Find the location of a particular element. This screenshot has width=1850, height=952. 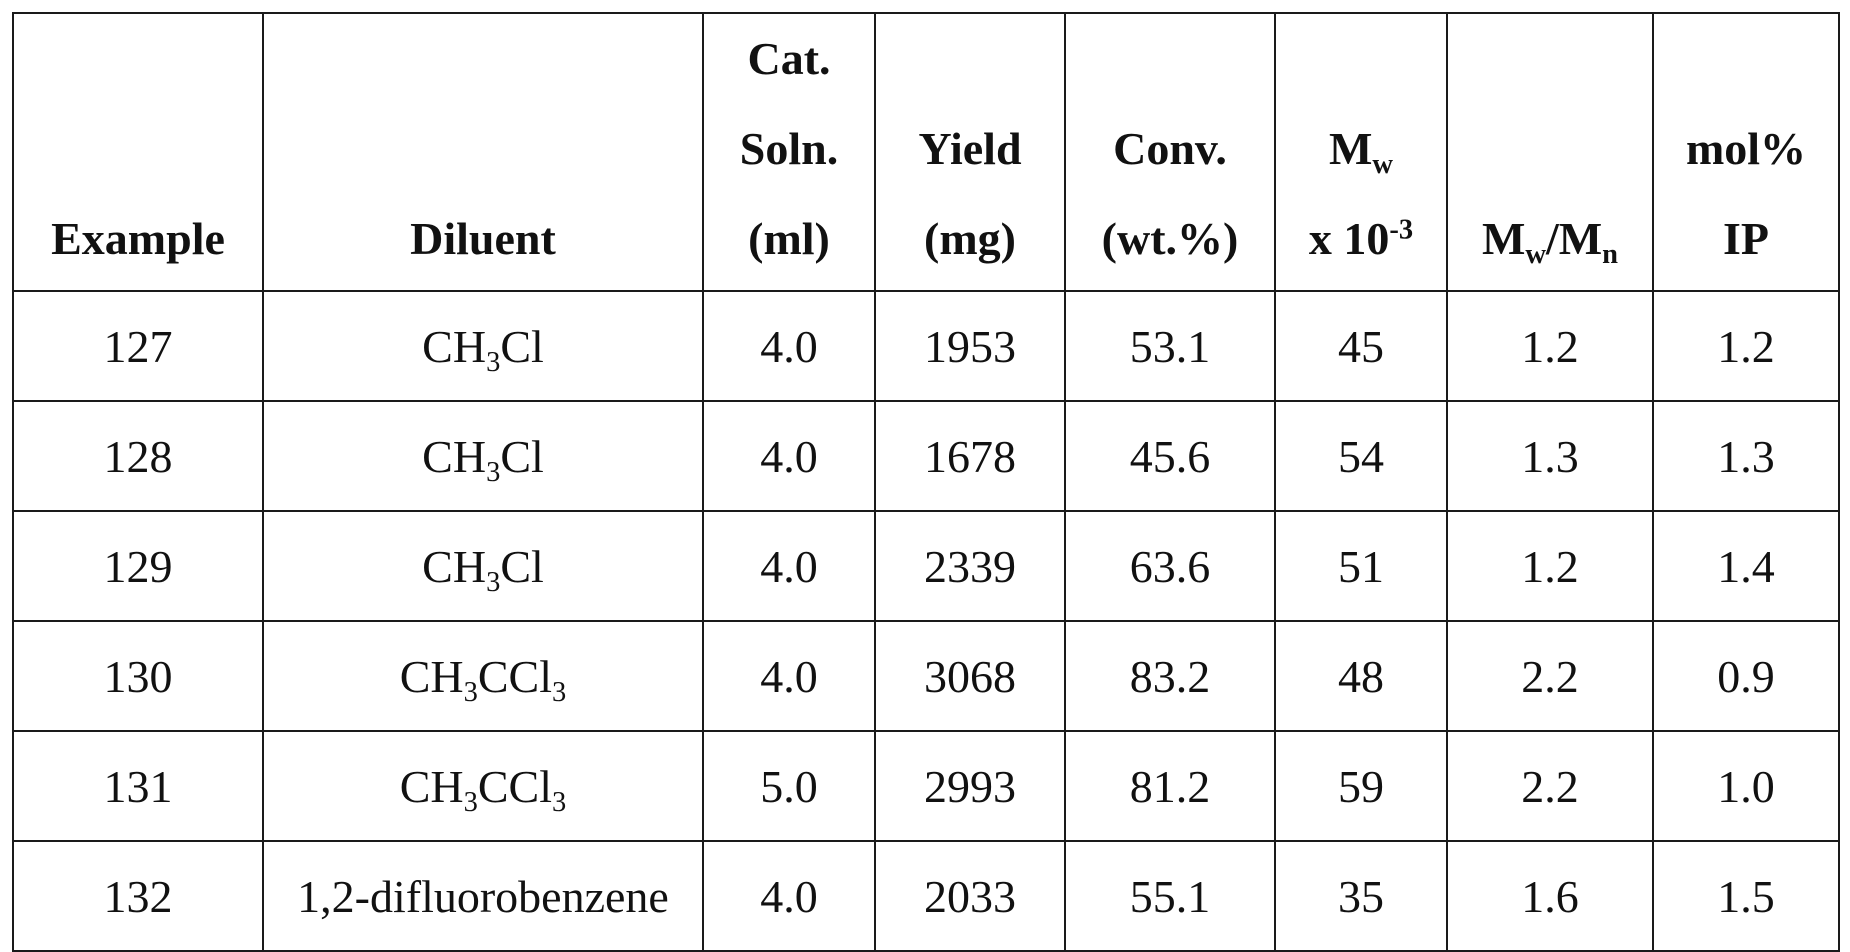

cell-yield: 1678 is located at coordinates (970, 456).